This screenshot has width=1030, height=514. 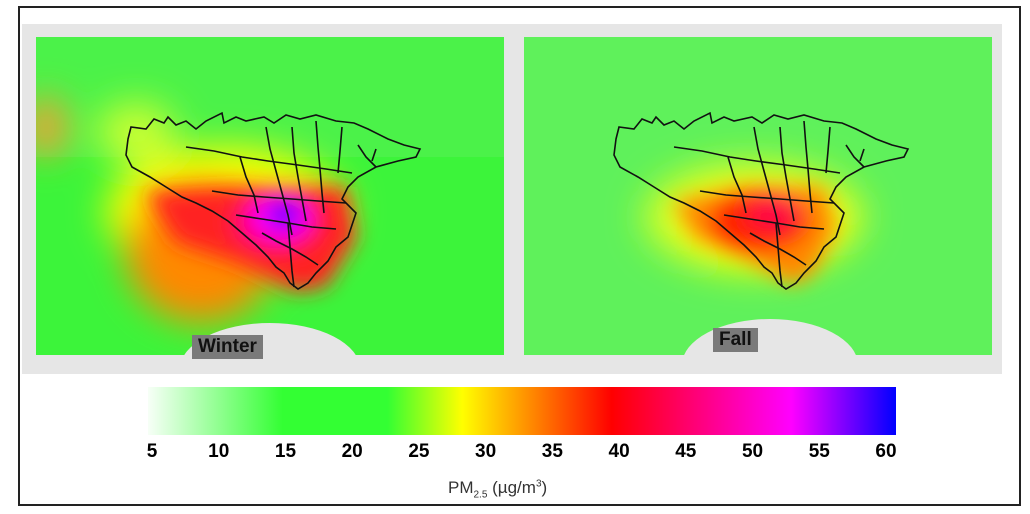 What do you see at coordinates (552, 451) in the screenshot?
I see `tick-35: 35` at bounding box center [552, 451].